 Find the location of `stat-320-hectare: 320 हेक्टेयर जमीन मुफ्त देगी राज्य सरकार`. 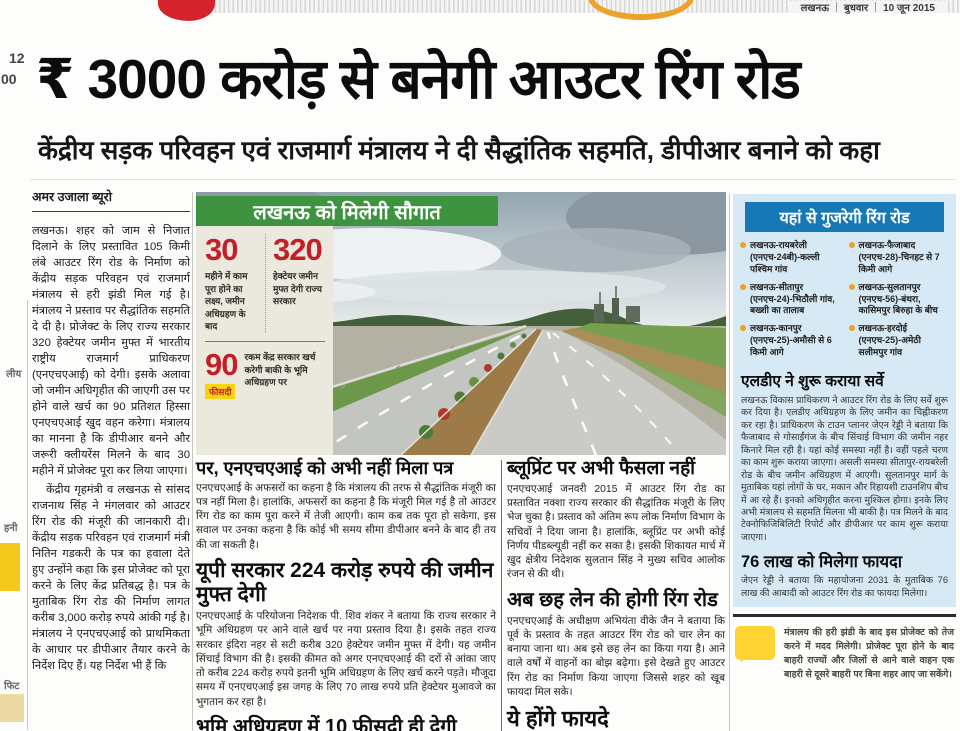

stat-320-hectare: 320 हेक्टेयर जमीन मुफ्त देगी राज्य सरकार is located at coordinates (295, 283).